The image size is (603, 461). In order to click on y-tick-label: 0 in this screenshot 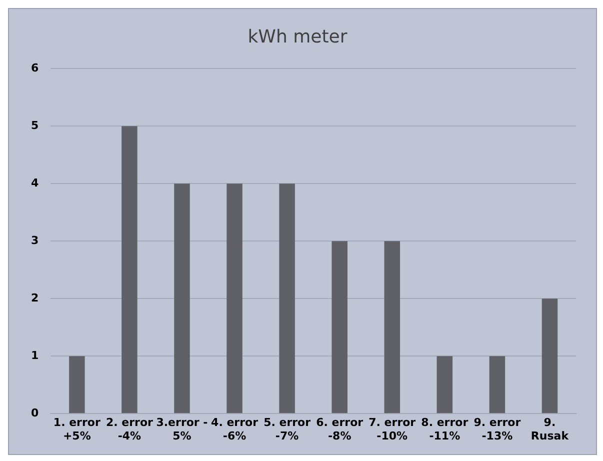, I will do `click(35, 413)`.